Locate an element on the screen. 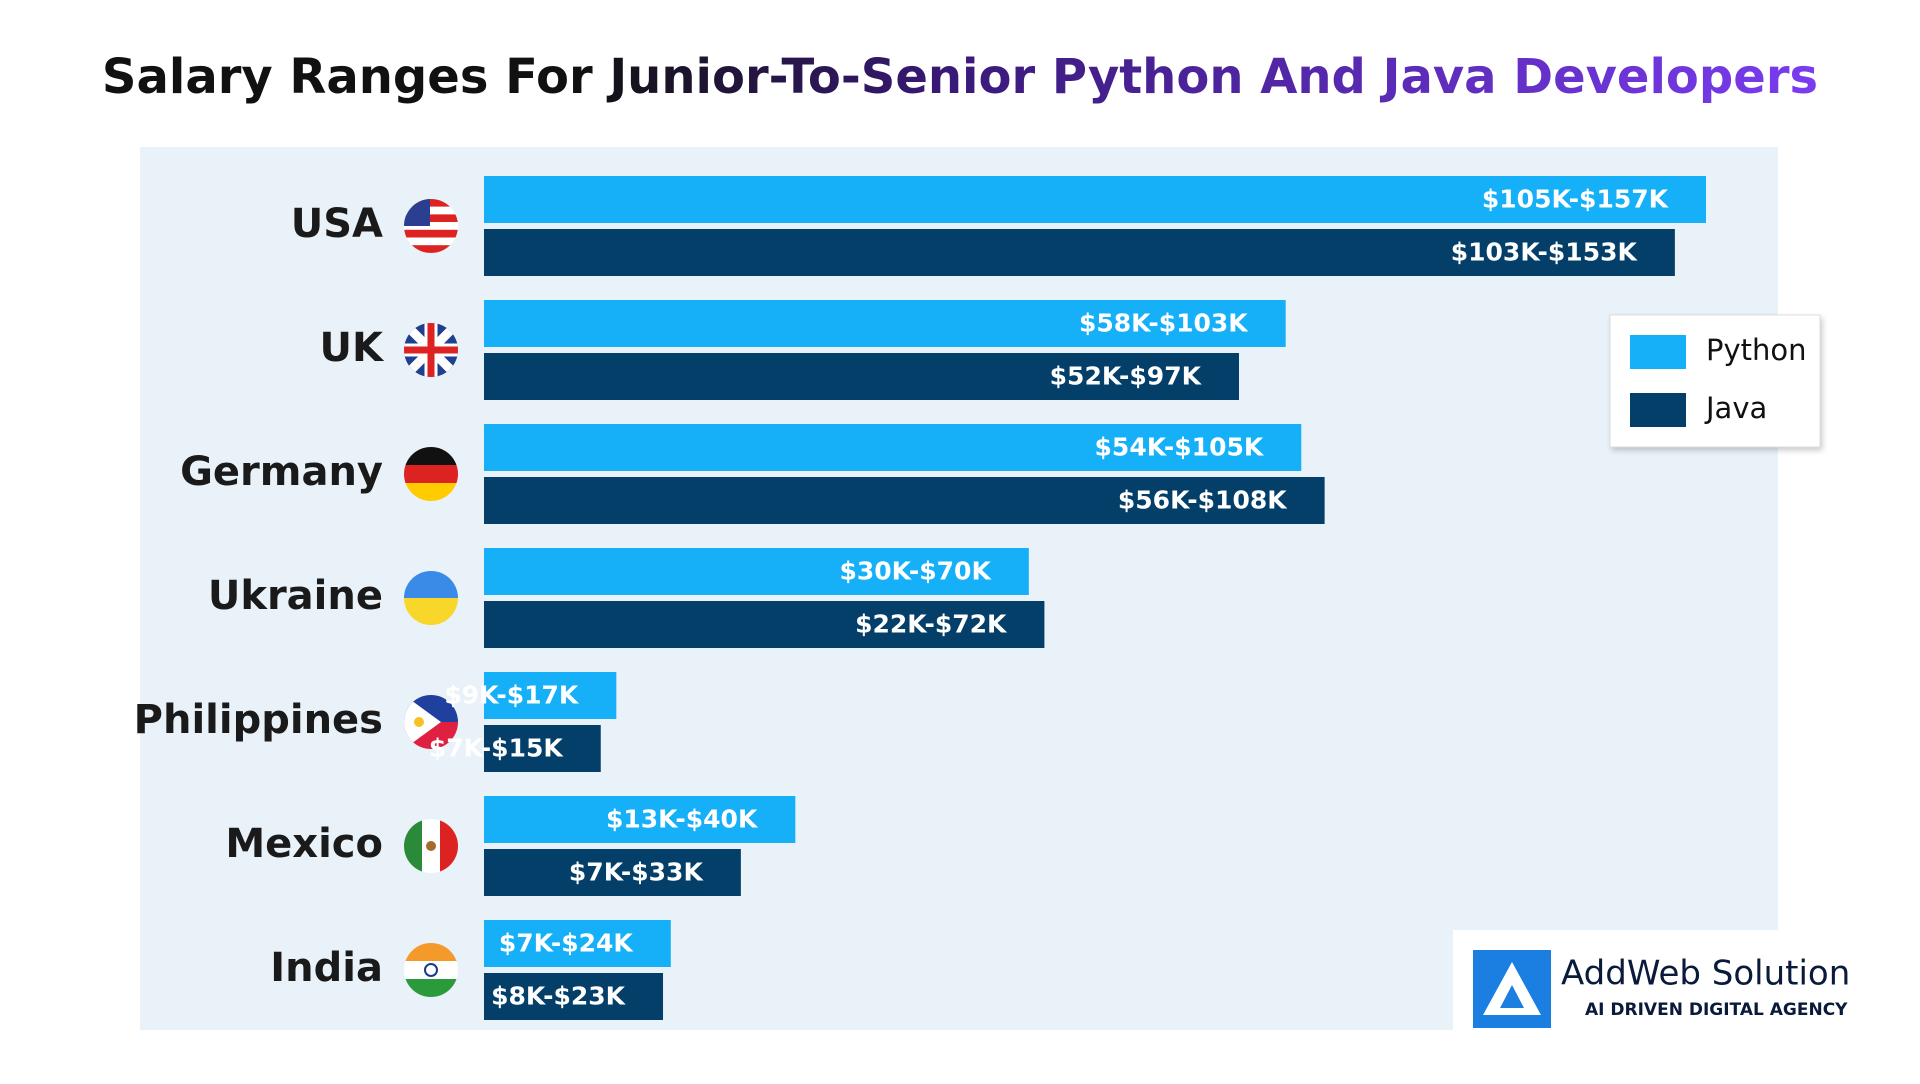 Image resolution: width=1920 pixels, height=1084 pixels. logo-mark is located at coordinates (1512, 988).